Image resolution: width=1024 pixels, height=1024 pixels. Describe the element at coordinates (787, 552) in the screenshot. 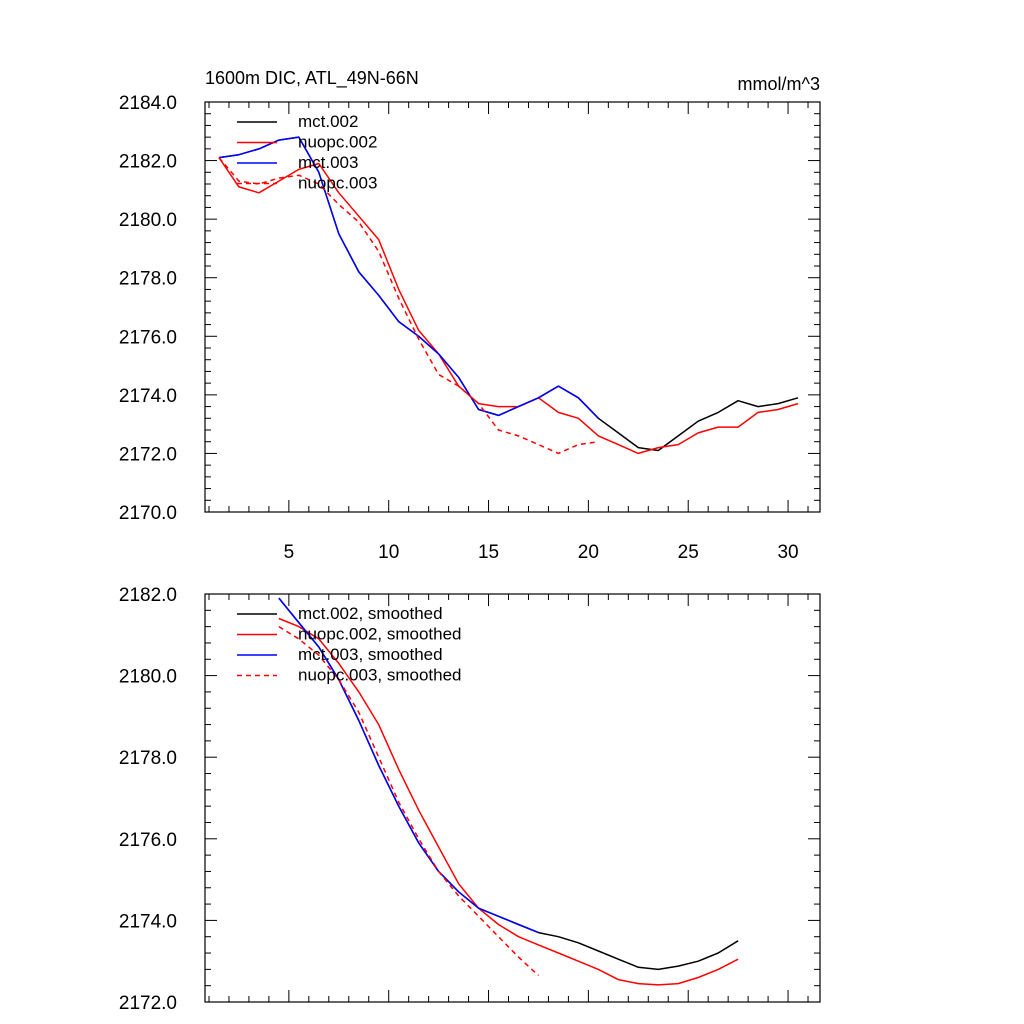

I see `x-tick-label: 30` at that location.